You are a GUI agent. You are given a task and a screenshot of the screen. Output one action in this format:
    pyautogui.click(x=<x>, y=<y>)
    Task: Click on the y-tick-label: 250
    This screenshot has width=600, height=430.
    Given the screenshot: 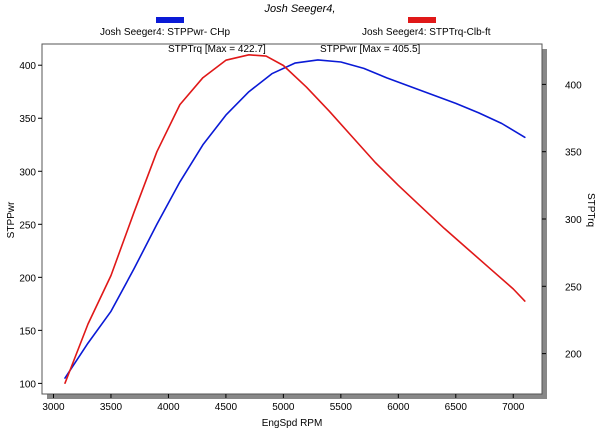 What is the action you would take?
    pyautogui.click(x=27, y=225)
    